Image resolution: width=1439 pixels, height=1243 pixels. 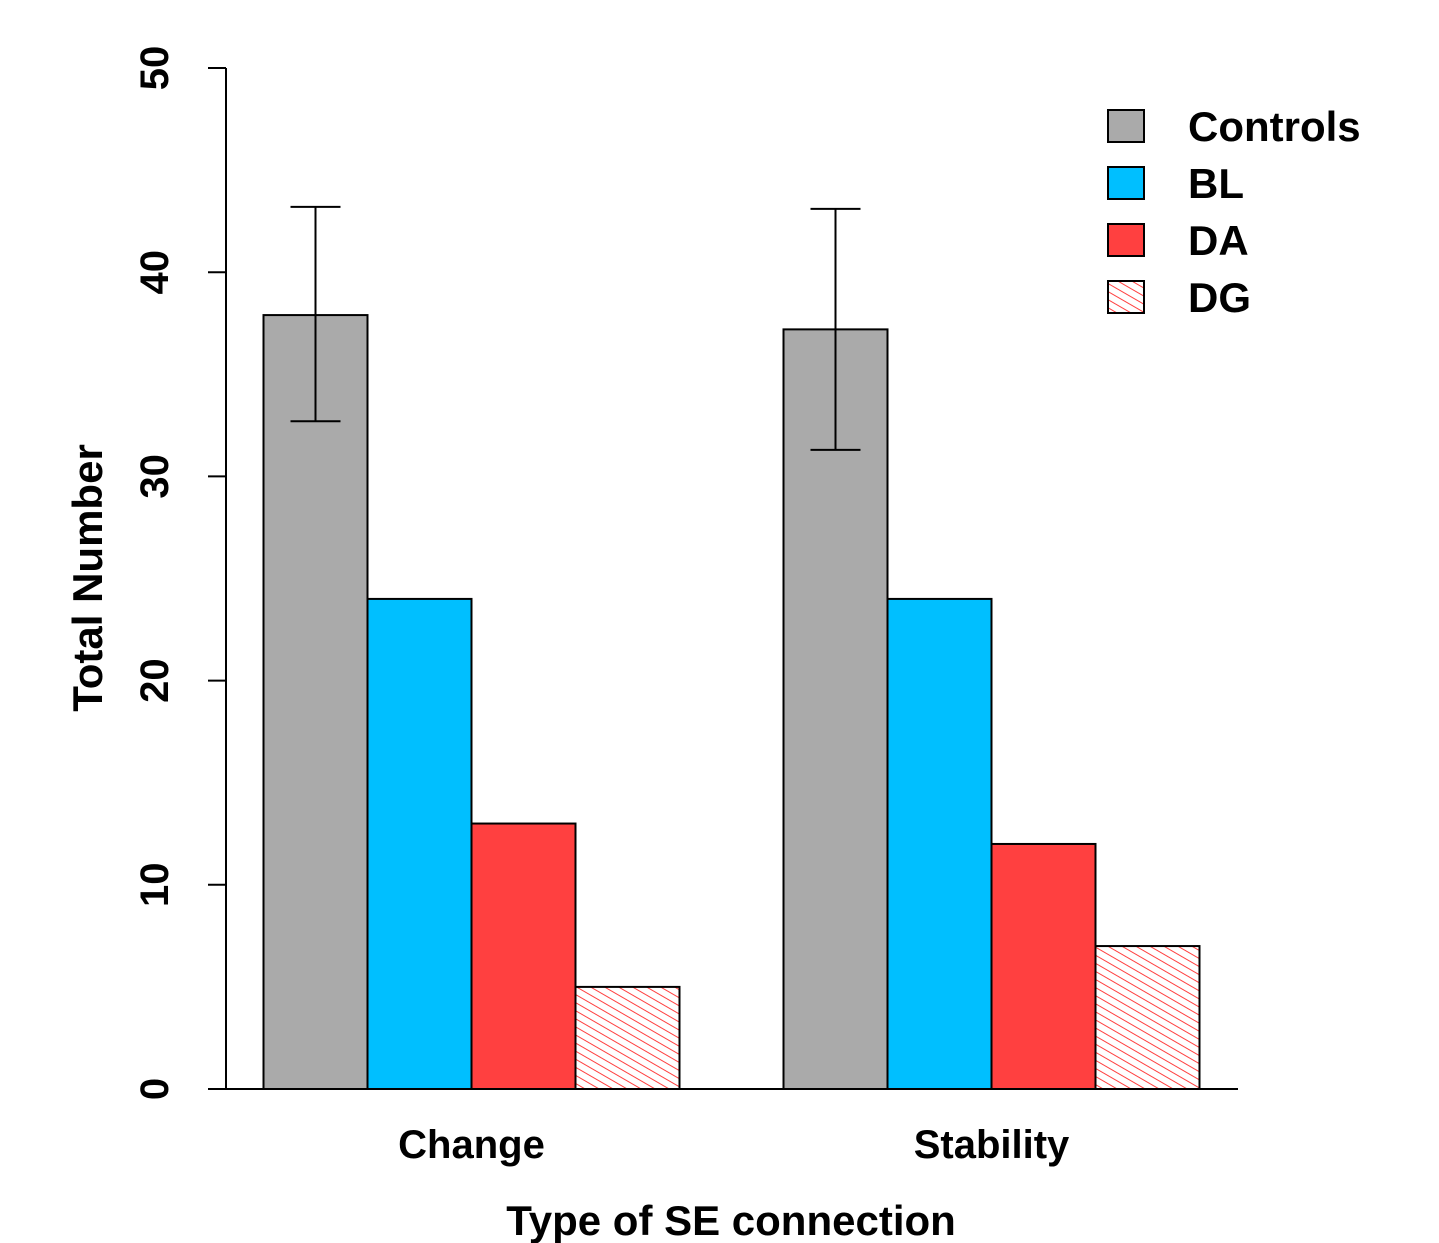 What do you see at coordinates (1147, 1017) in the screenshot?
I see `bar-dg-stability` at bounding box center [1147, 1017].